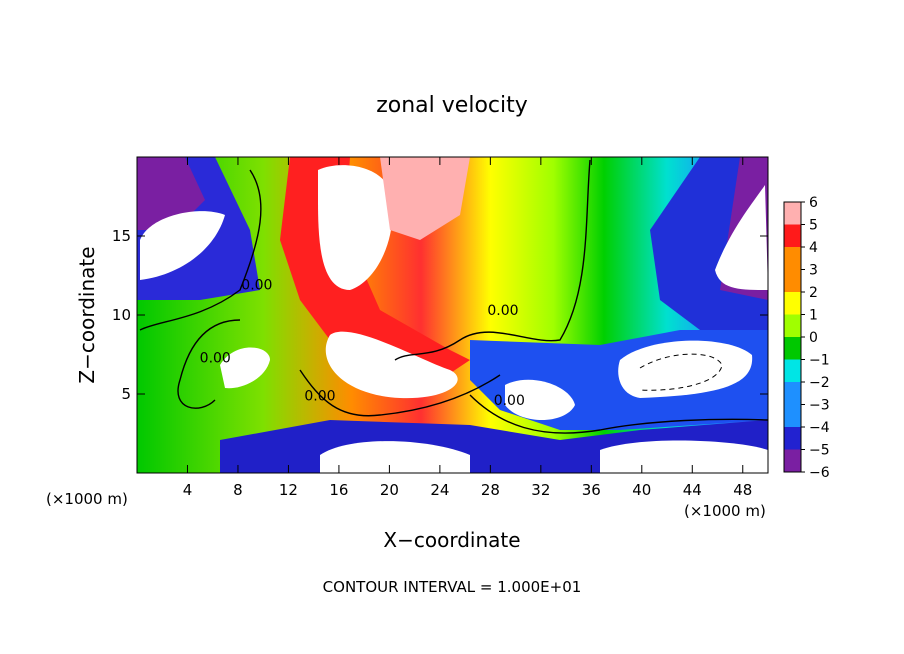 The image size is (904, 654). I want to click on colorbar-tick-label: 0, so click(813, 338).